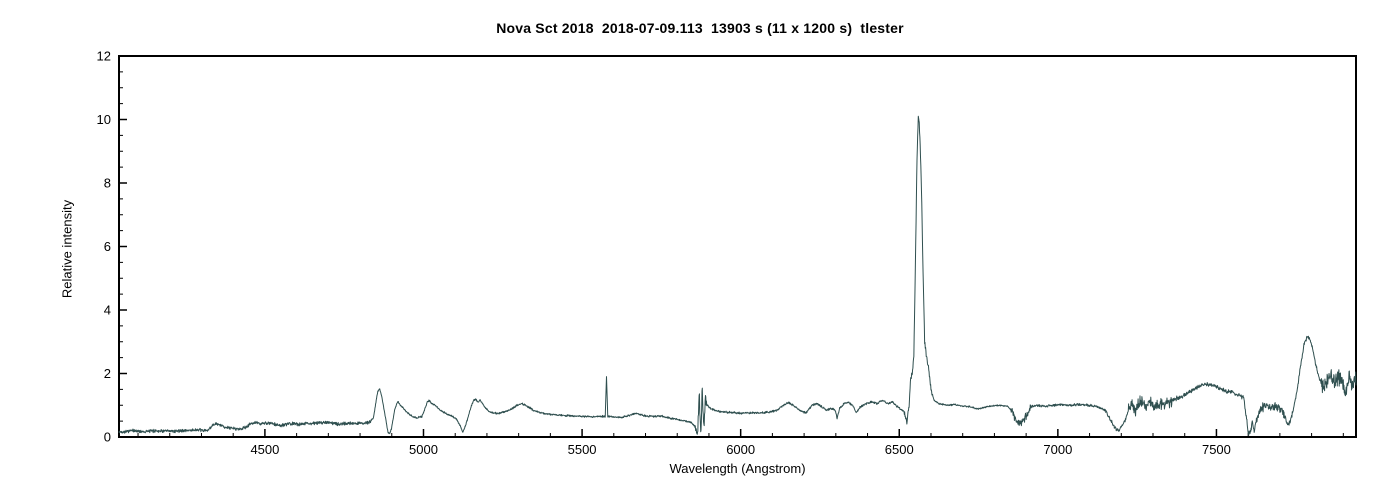 The width and height of the screenshot is (1400, 500). I want to click on x-axis-tick-label: 7500, so click(1216, 449).